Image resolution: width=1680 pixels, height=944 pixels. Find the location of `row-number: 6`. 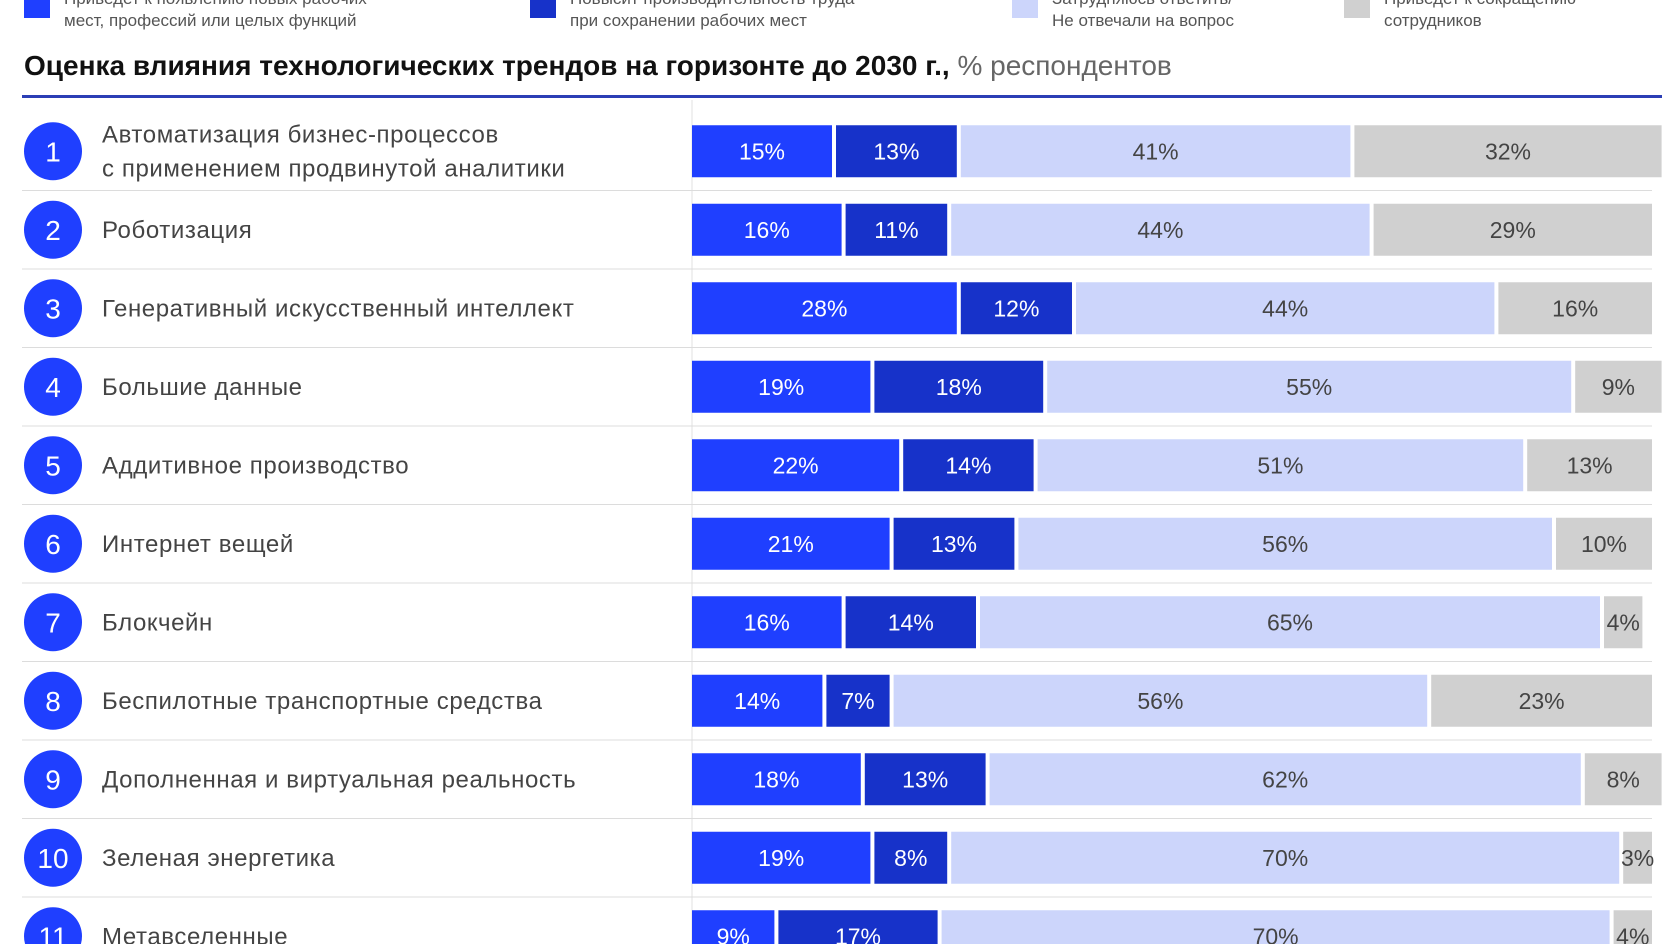

row-number: 6 is located at coordinates (53, 544).